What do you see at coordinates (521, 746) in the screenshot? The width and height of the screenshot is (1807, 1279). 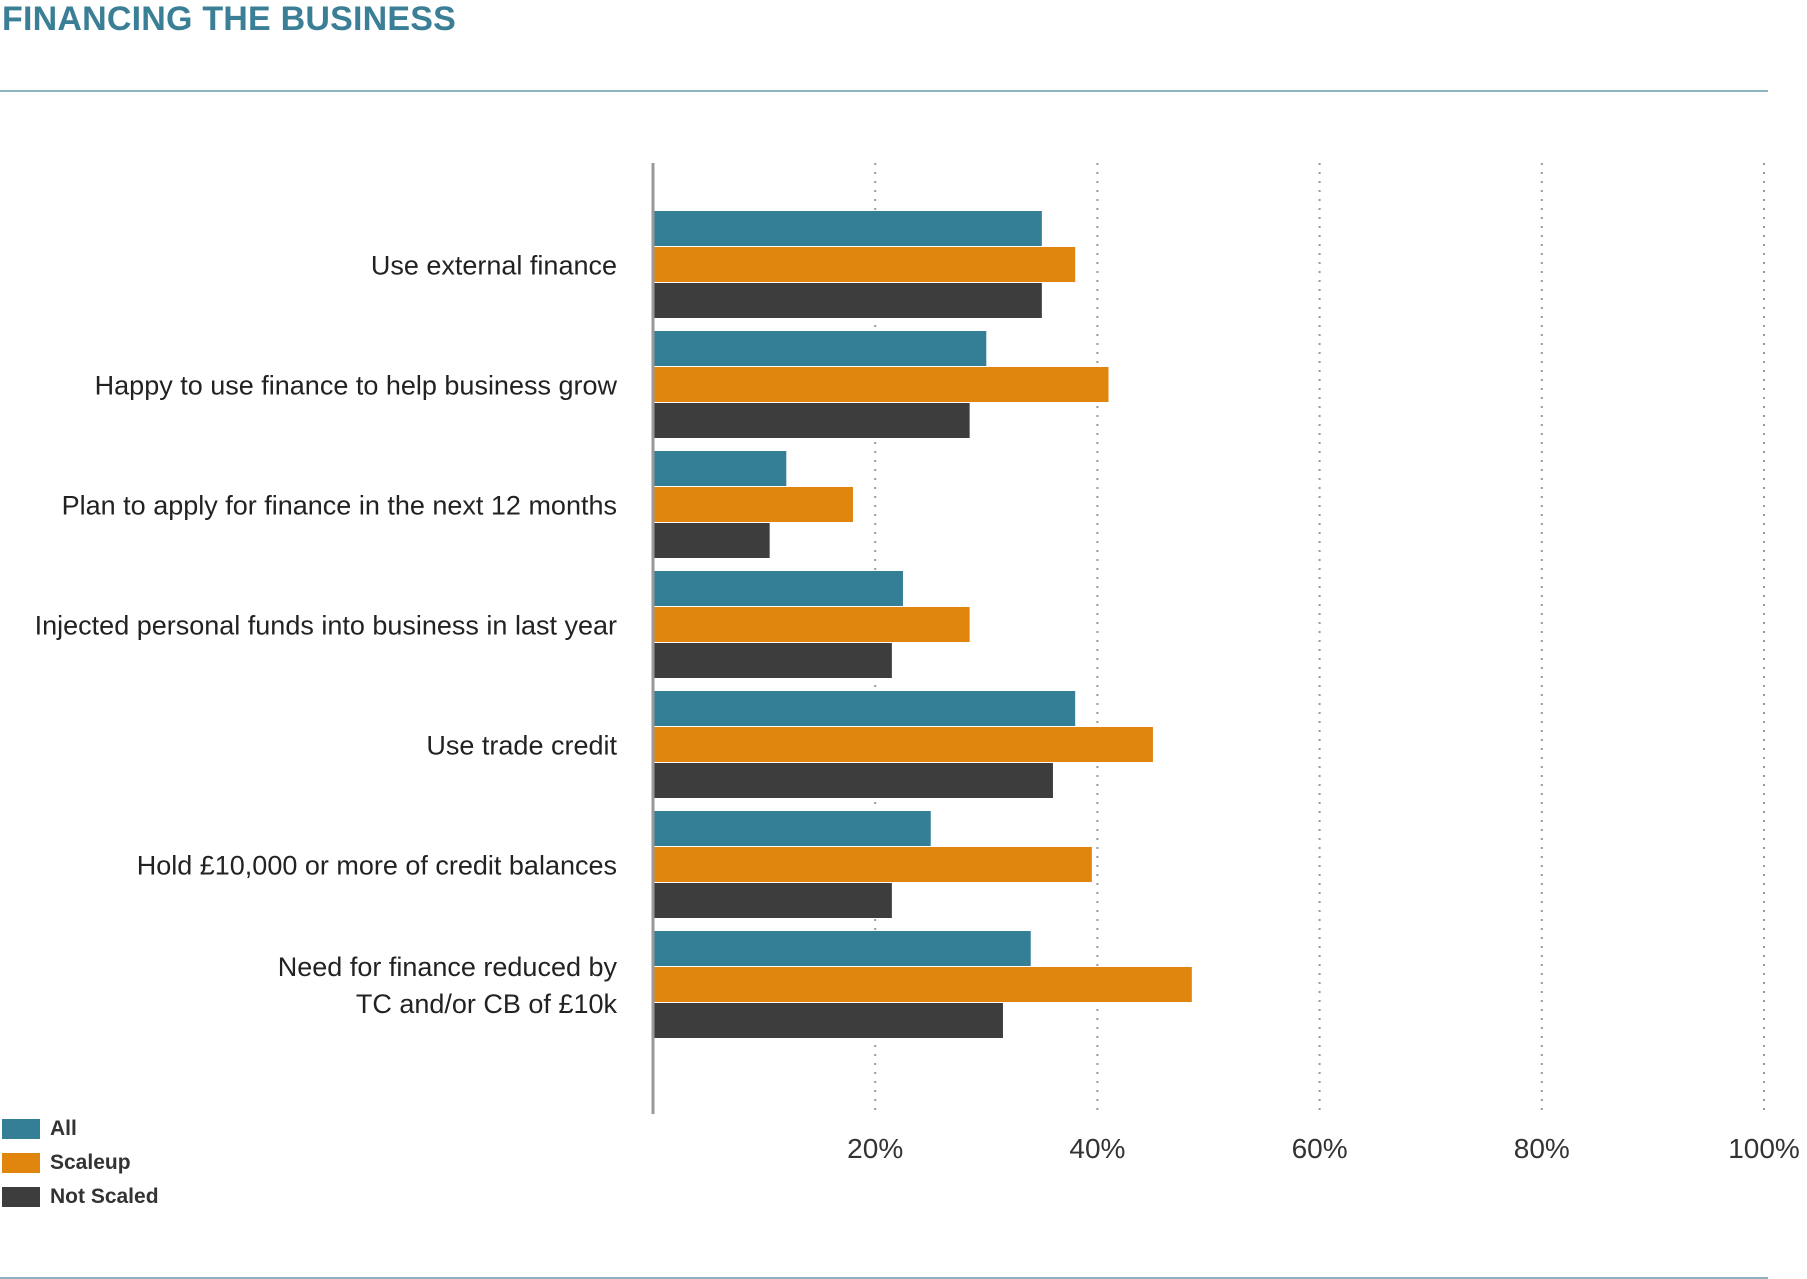 I see `category-label: Use trade credit` at bounding box center [521, 746].